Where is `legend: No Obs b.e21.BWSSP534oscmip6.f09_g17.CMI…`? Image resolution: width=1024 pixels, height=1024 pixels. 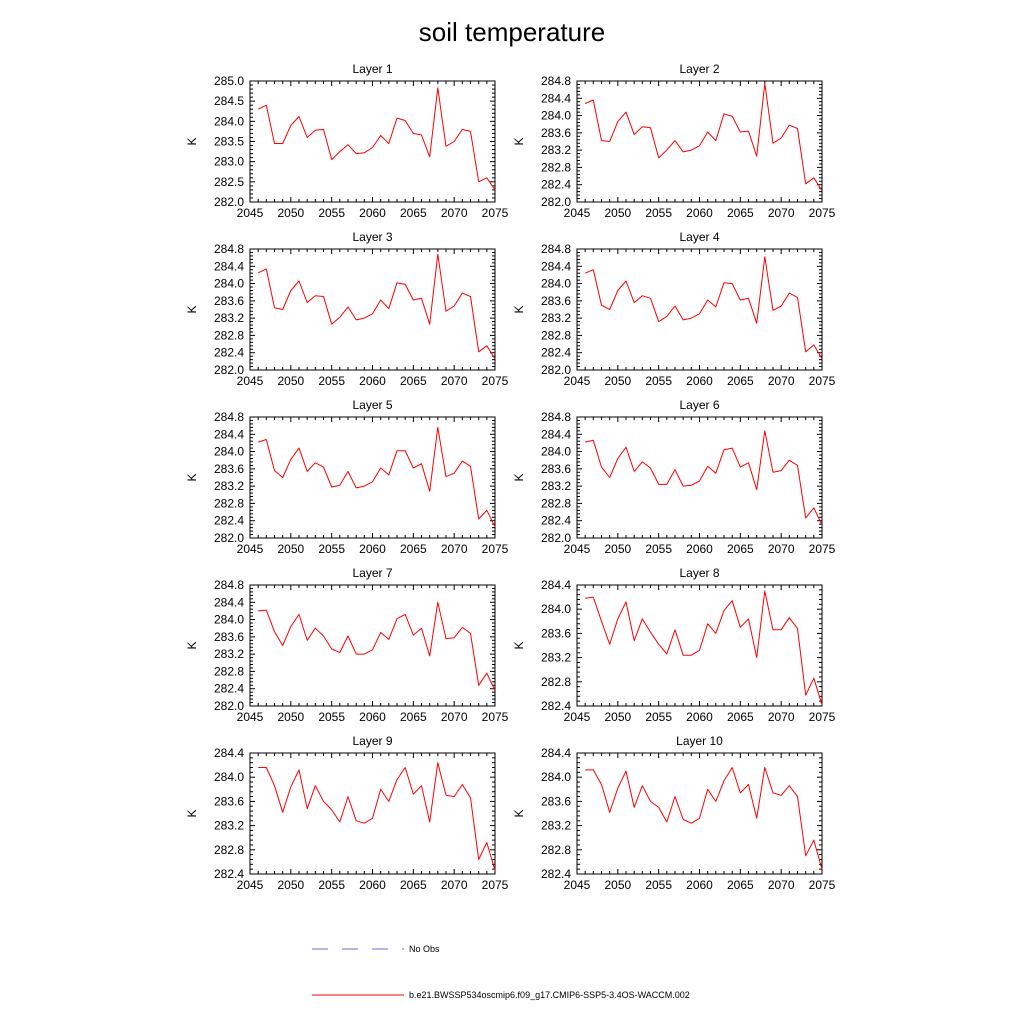 legend: No Obs b.e21.BWSSP534oscmip6.f09_g17.CMI… is located at coordinates (501, 972).